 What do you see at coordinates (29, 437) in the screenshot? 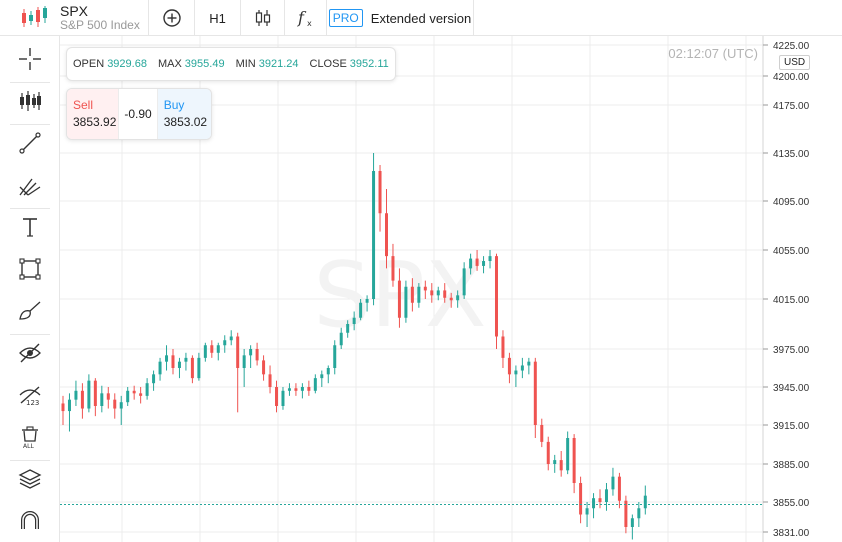
I see `delete-drawings-button: ALL` at bounding box center [29, 437].